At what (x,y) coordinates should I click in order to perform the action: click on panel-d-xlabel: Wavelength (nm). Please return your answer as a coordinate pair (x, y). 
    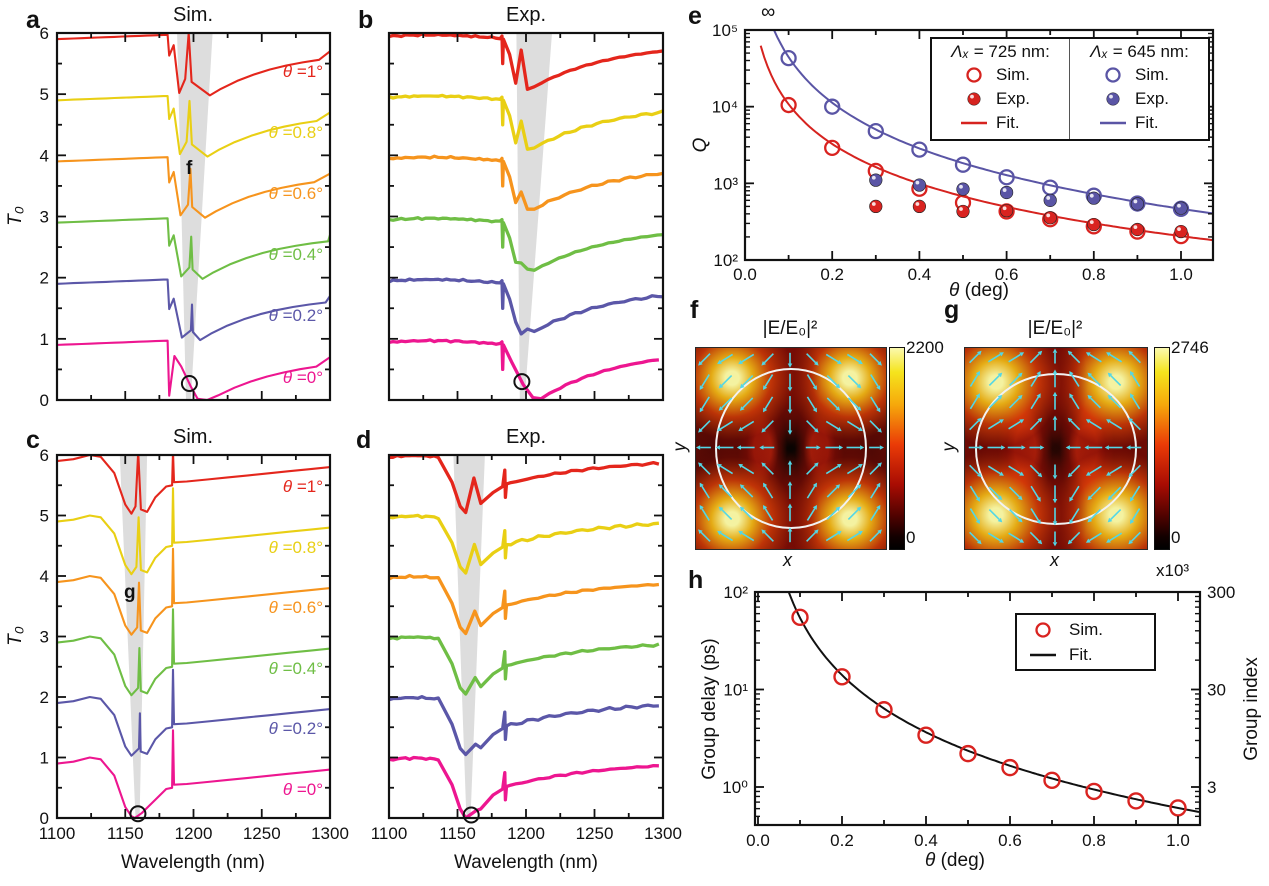
    Looking at the image, I should click on (526, 862).